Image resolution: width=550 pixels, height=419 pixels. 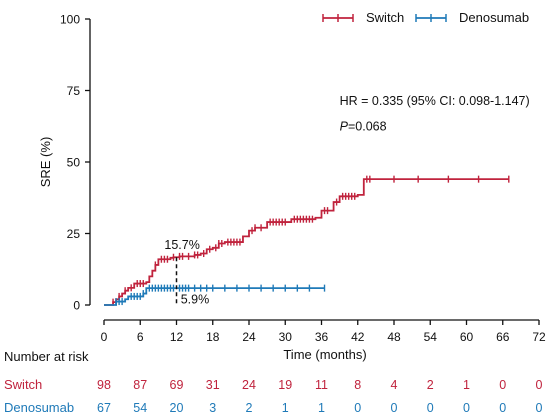 What do you see at coordinates (140, 337) in the screenshot?
I see `x-tick-label: 6` at bounding box center [140, 337].